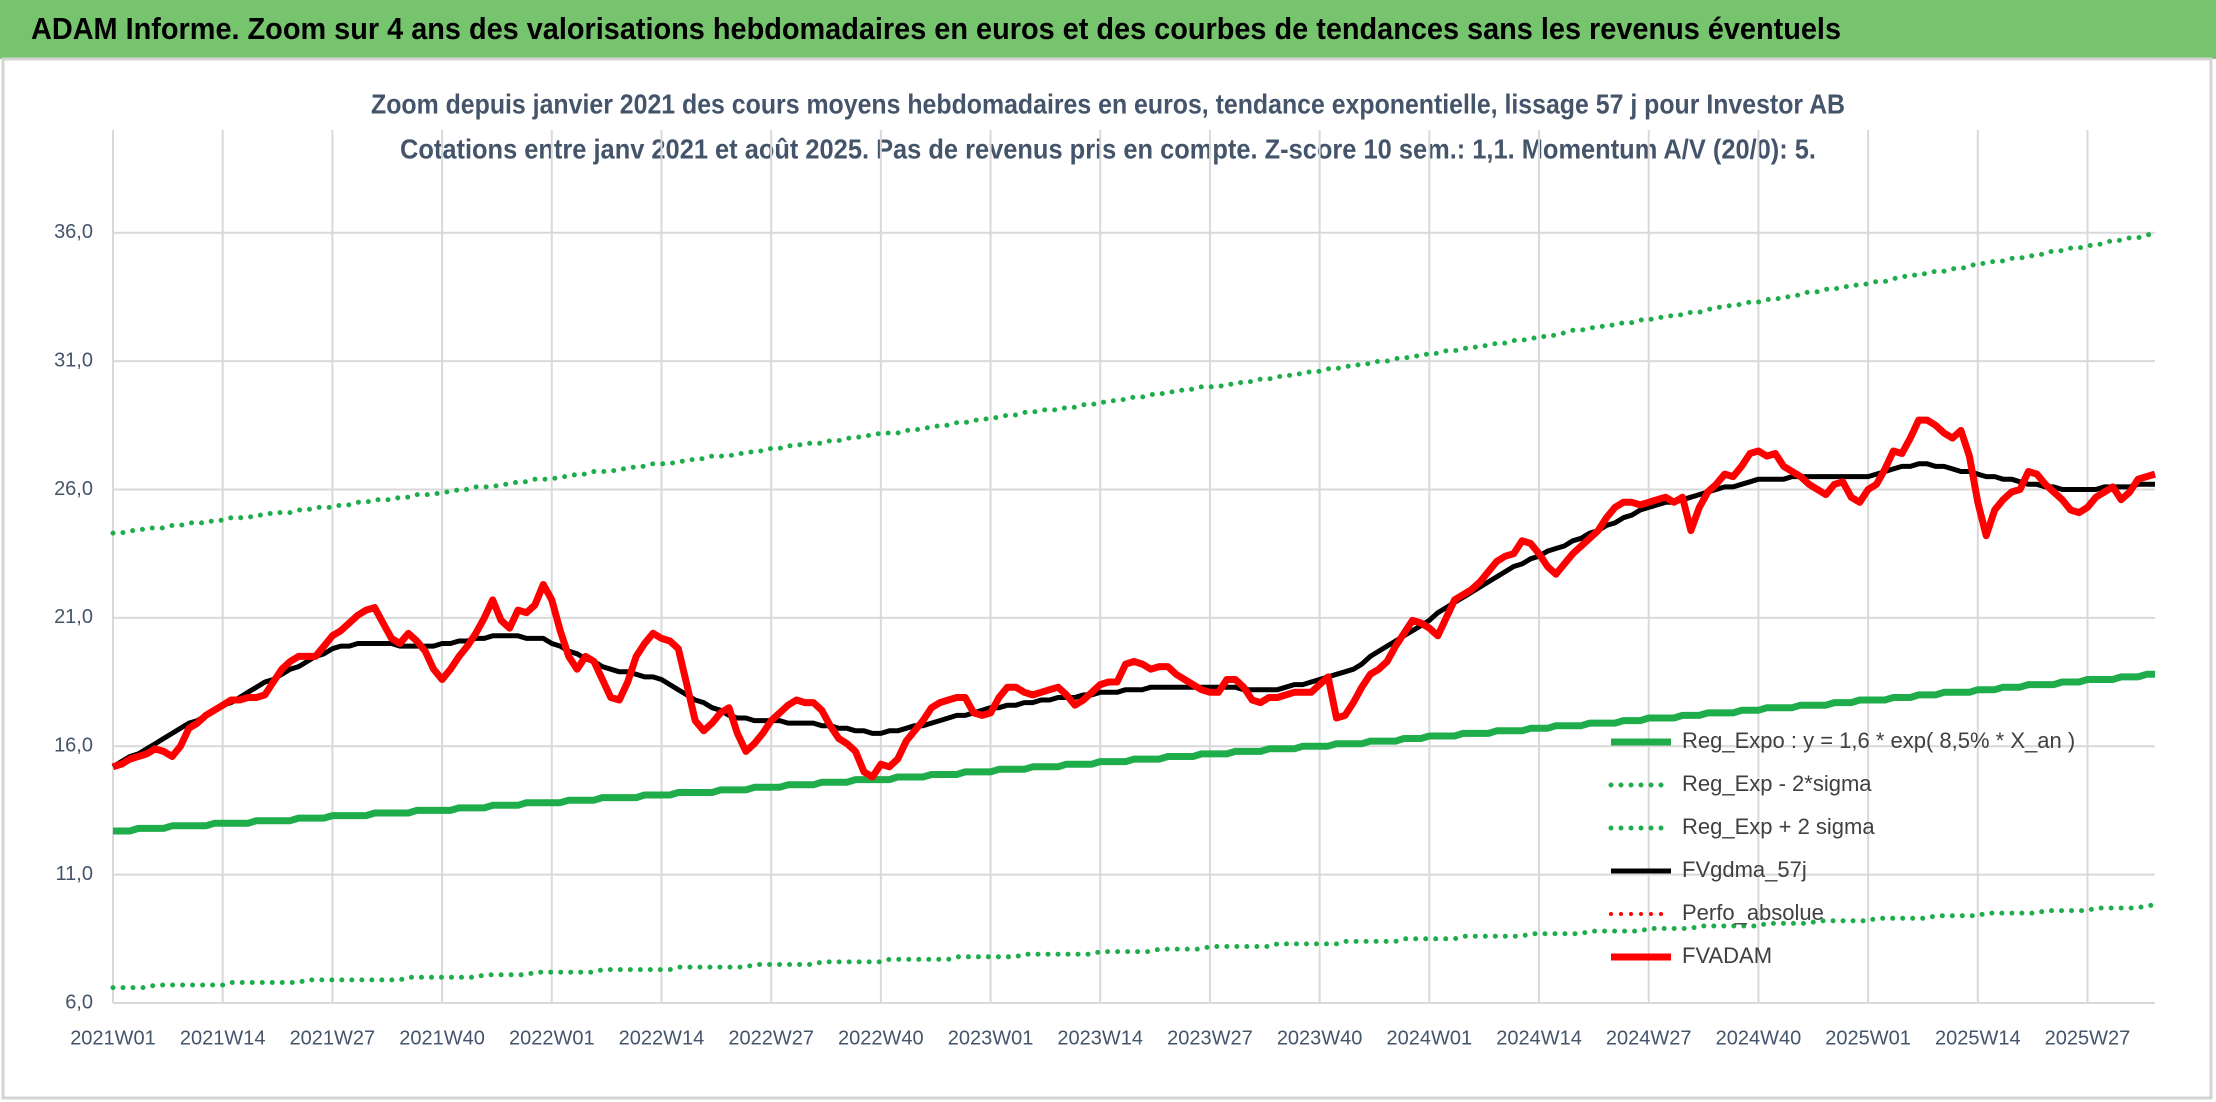 Image resolution: width=2216 pixels, height=1102 pixels. Describe the element at coordinates (552, 1038) in the screenshot. I see `x-tick-label: 2022W01` at that location.